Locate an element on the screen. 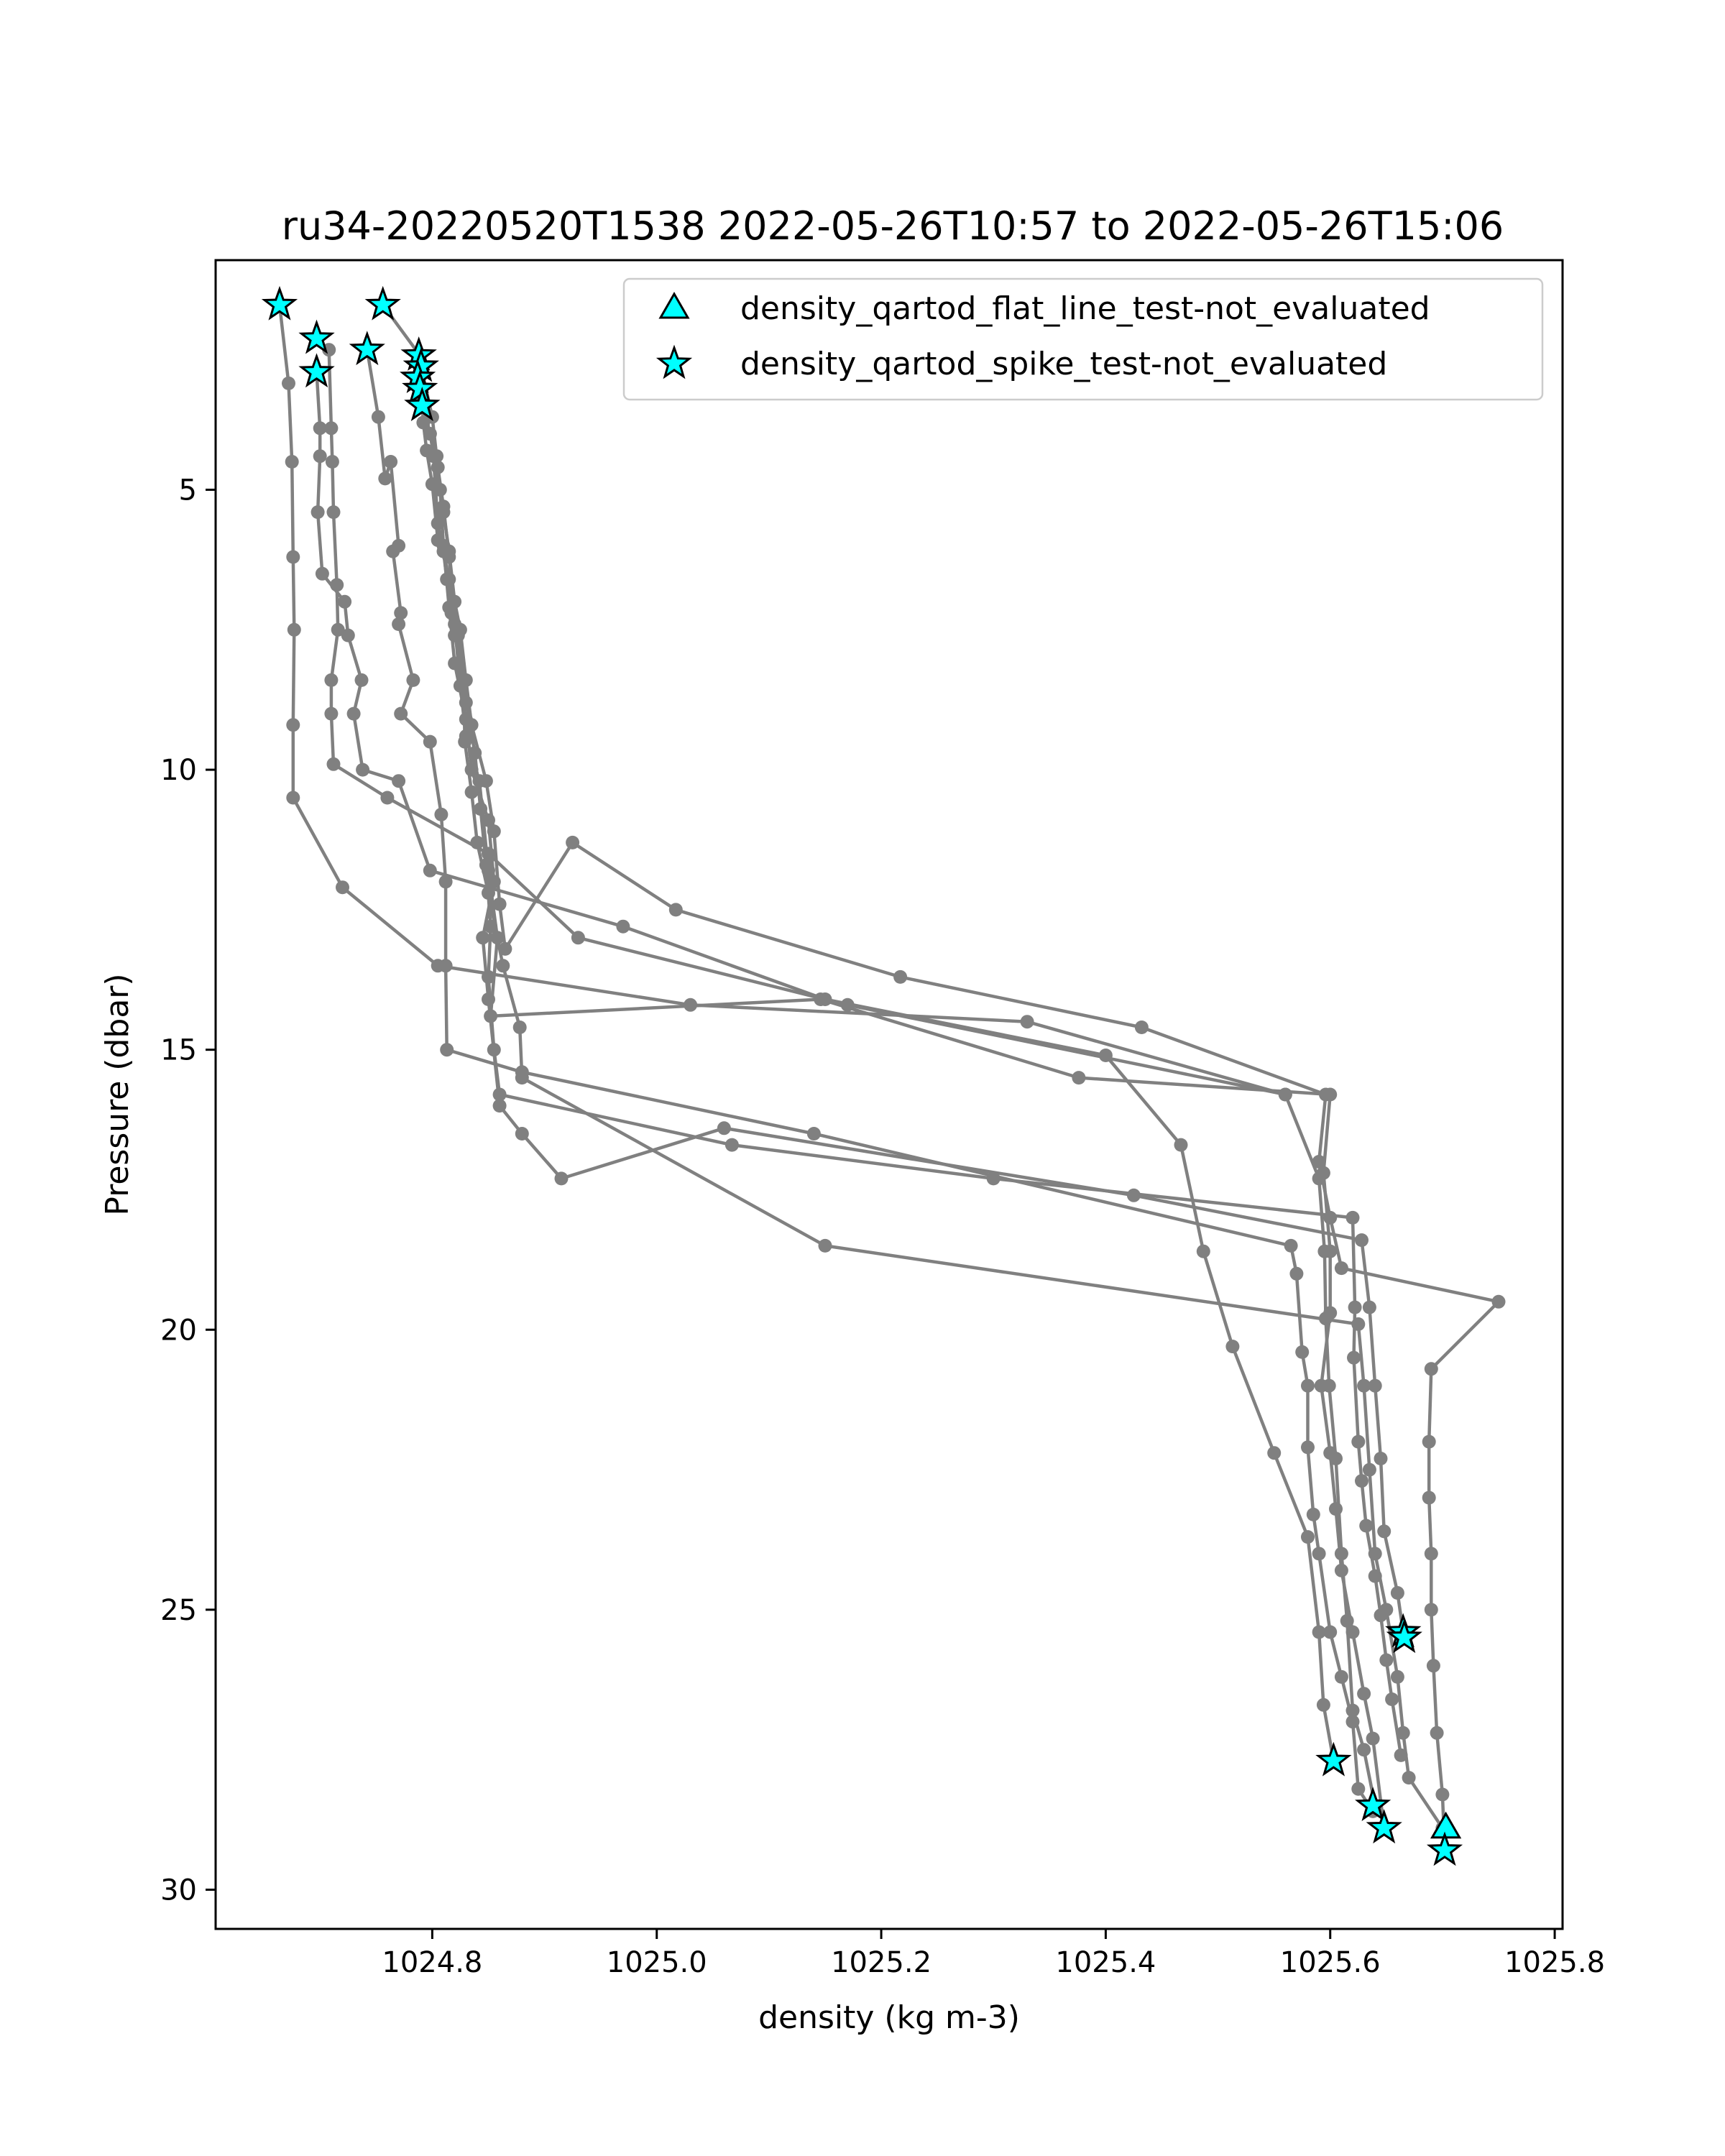 This screenshot has width=1725, height=2156. legend-box is located at coordinates (1083, 339).